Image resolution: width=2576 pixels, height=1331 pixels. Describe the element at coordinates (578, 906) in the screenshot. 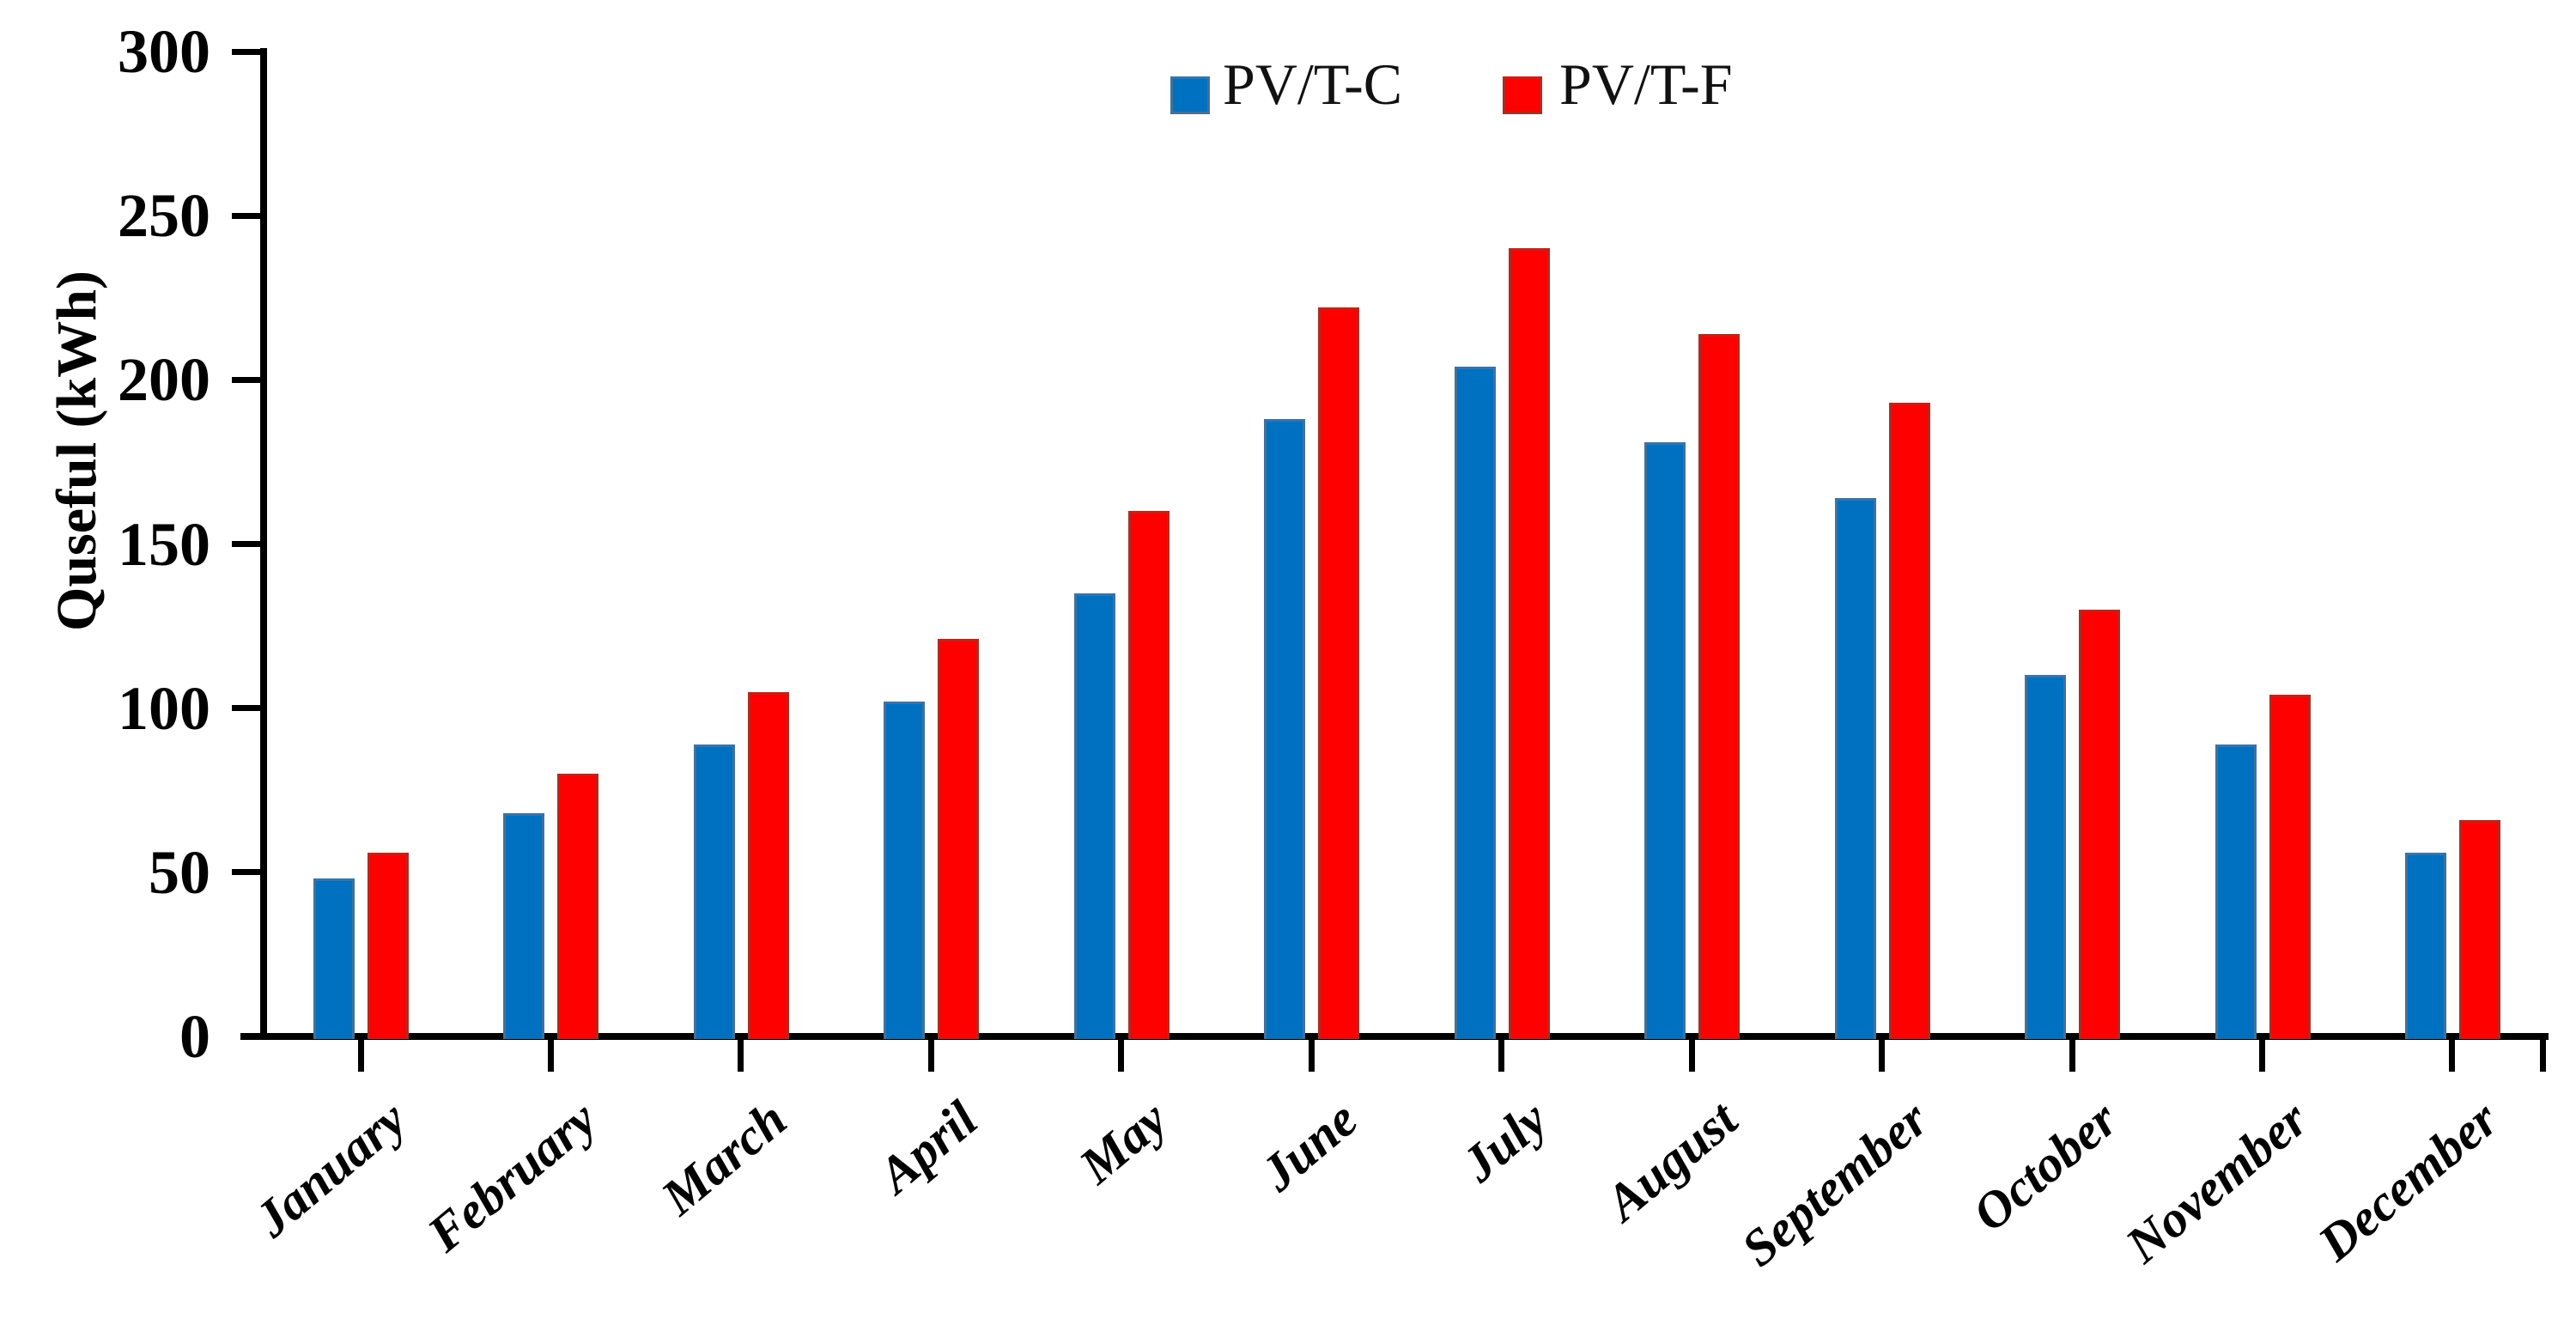

I see `bar-pvtf-february` at that location.